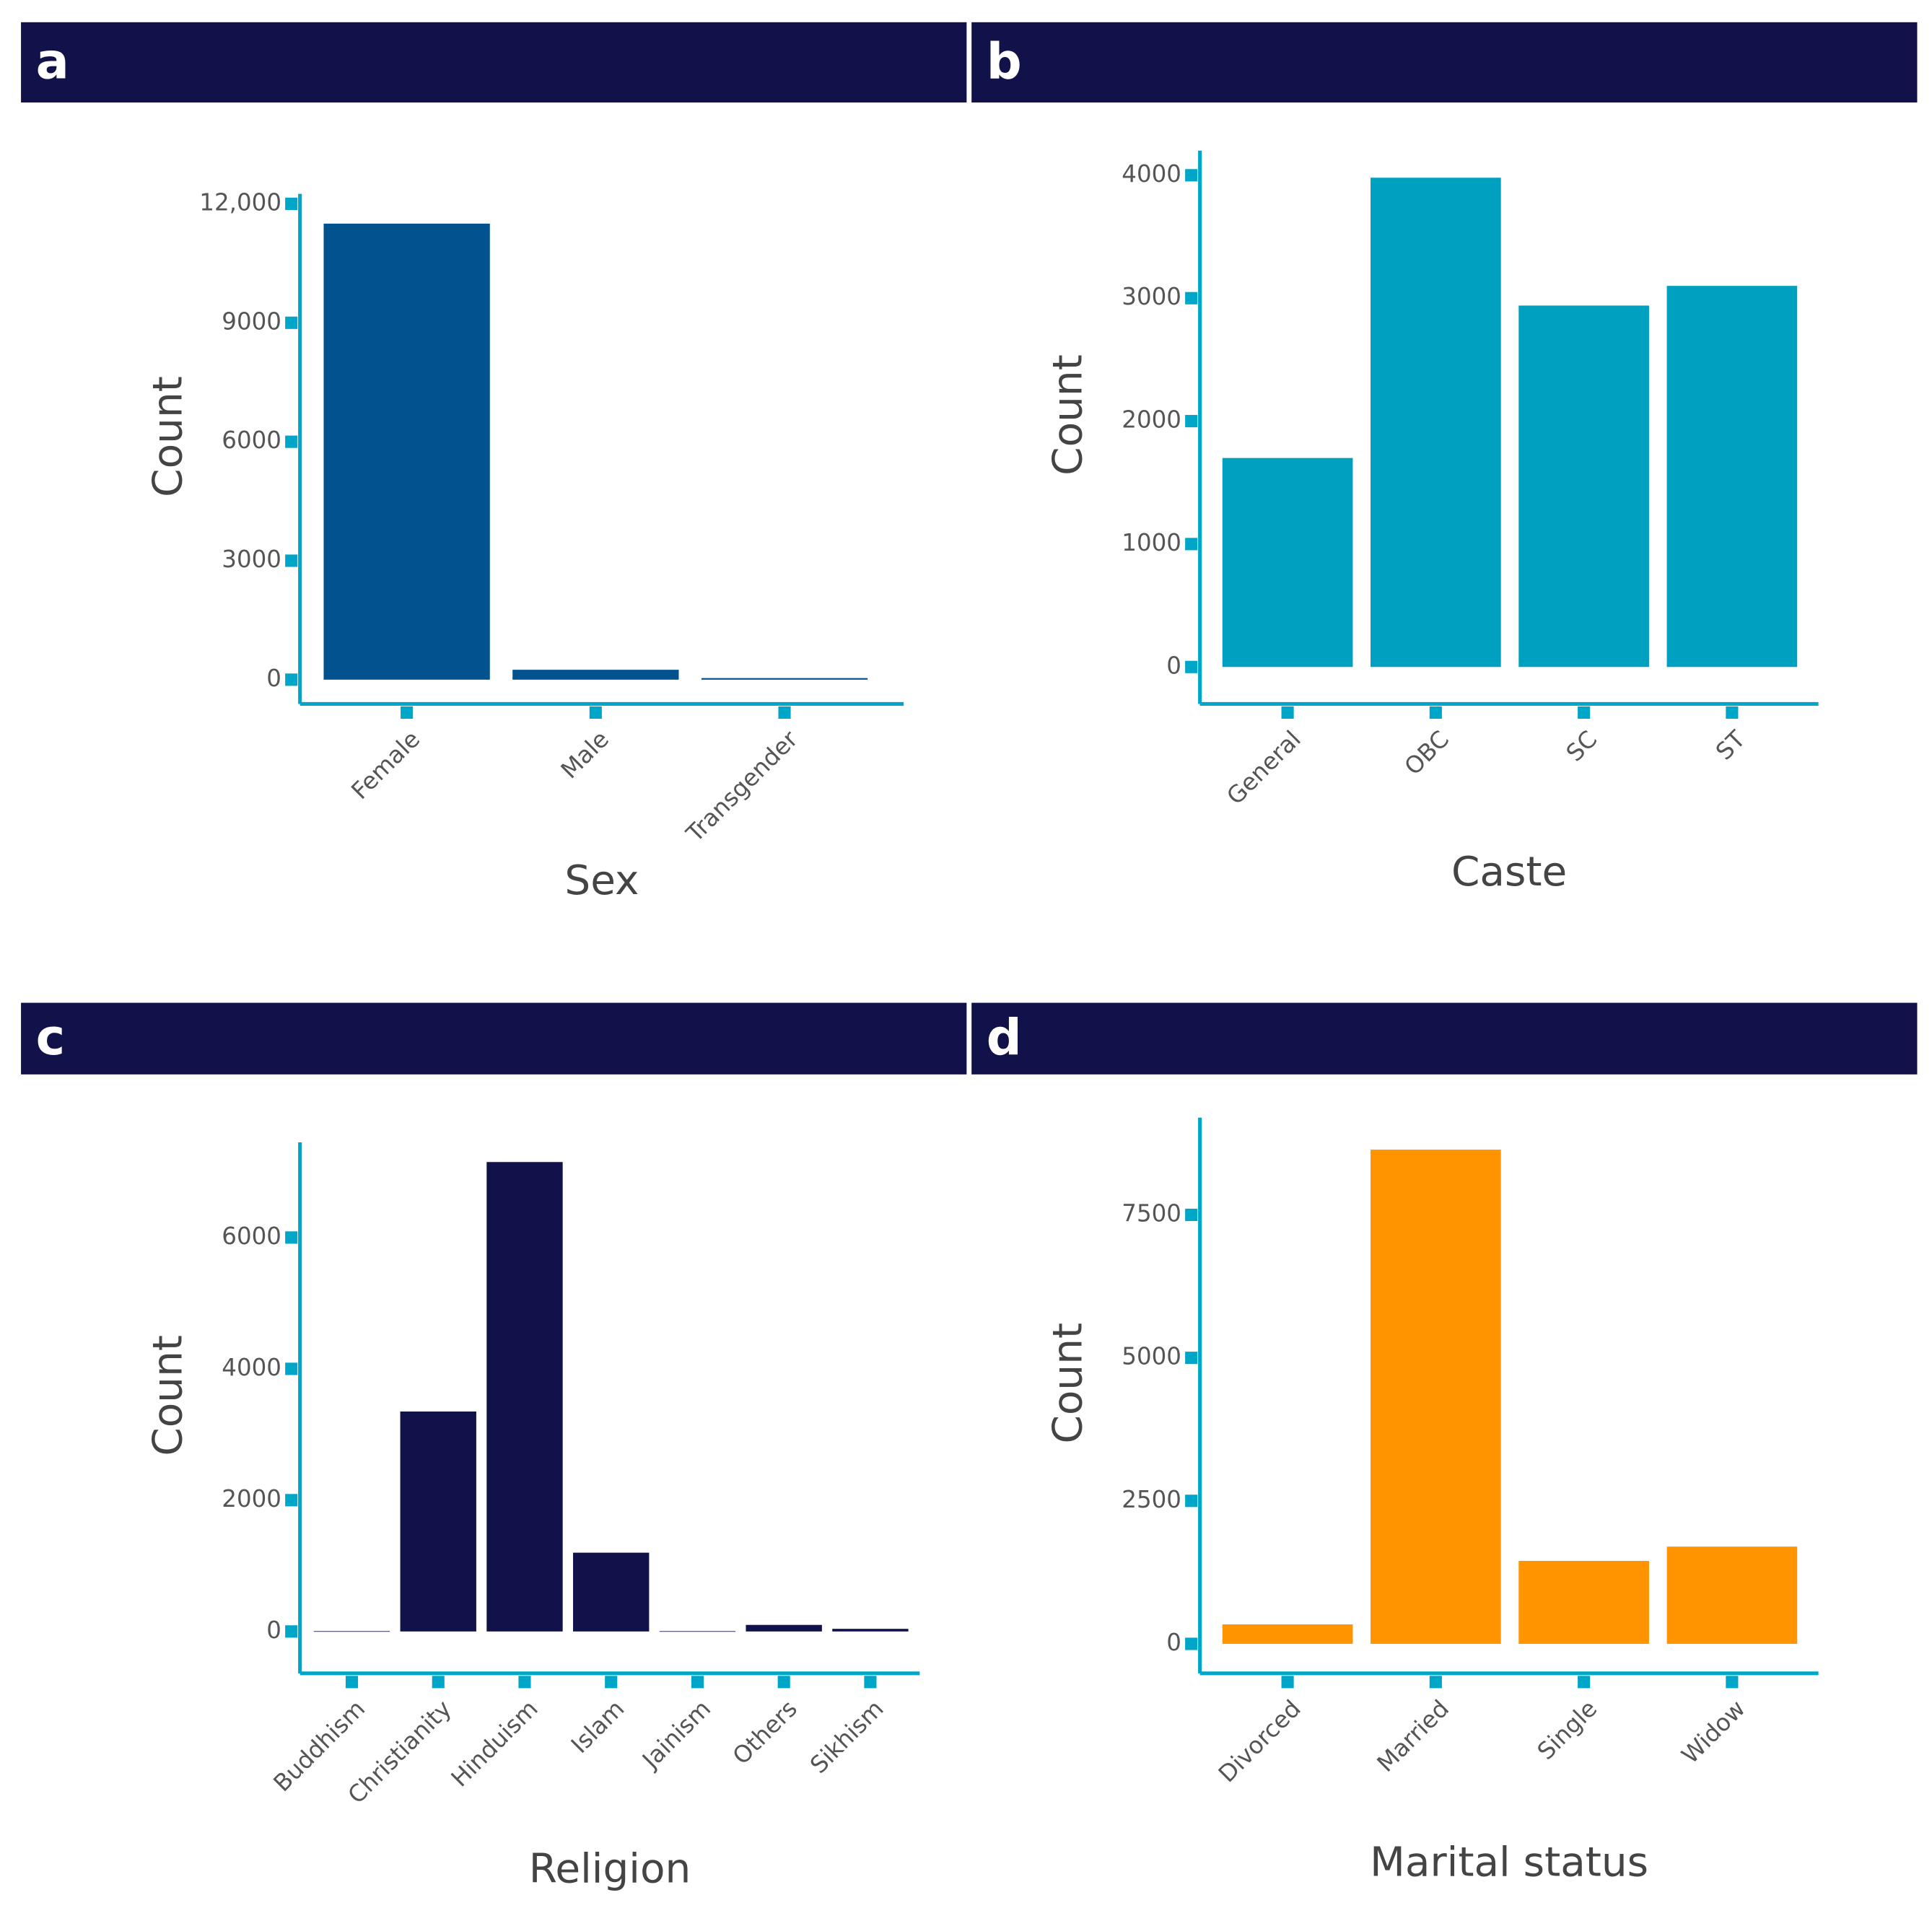 Image resolution: width=1932 pixels, height=1908 pixels. I want to click on x-tick-label: Single, so click(1567, 1729).